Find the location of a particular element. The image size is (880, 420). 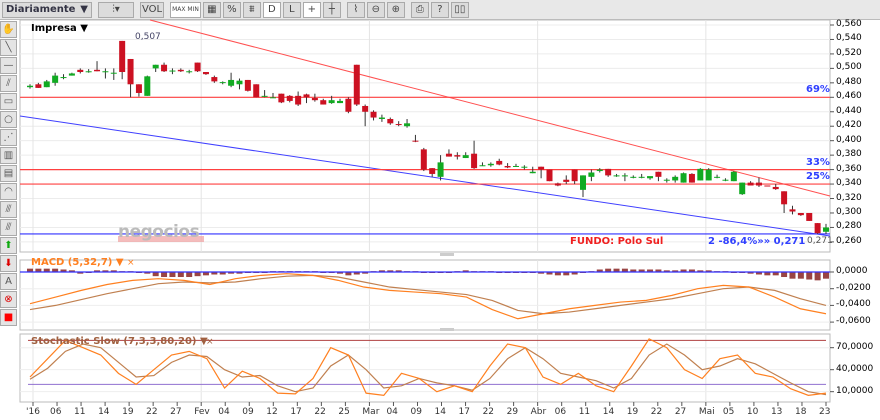

macd-y-tick-label: 0,0000 is located at coordinates (852, 271).